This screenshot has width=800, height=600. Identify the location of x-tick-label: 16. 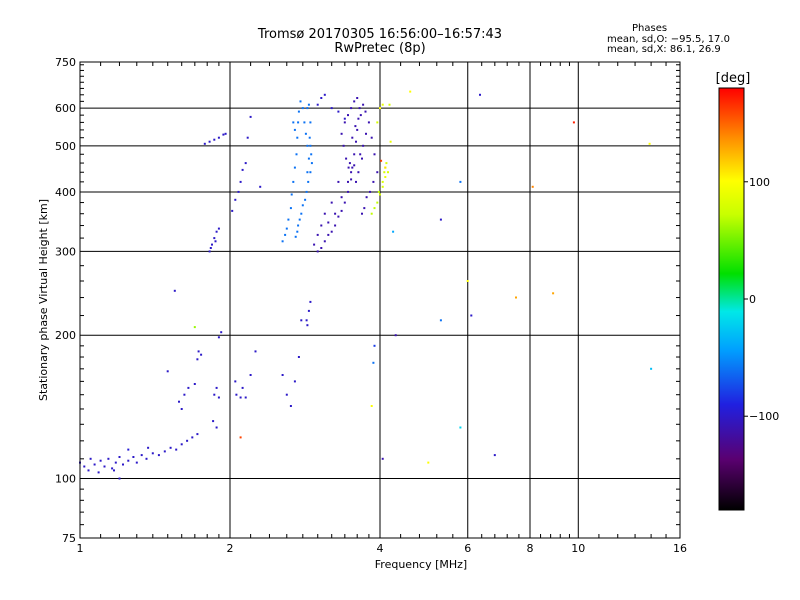
(680, 548).